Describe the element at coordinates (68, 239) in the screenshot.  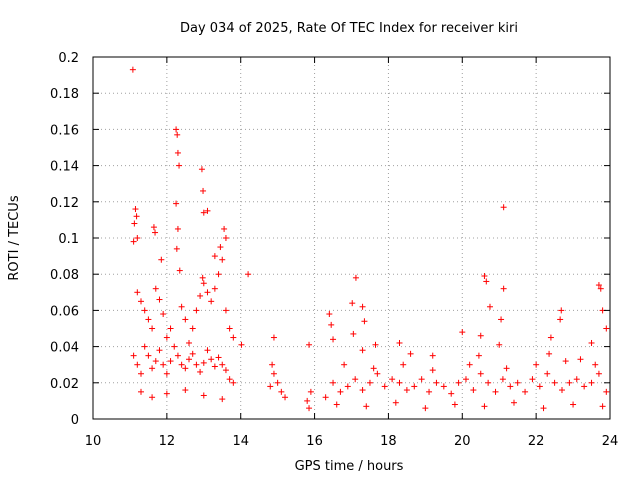
I see `y-tick-label: 0.1` at that location.